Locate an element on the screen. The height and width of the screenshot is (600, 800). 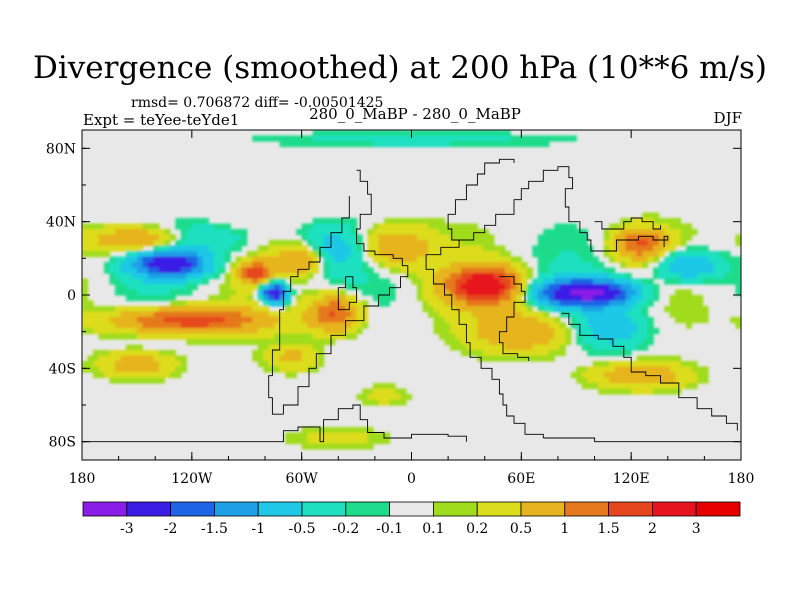
colorbar-label: 1.5 is located at coordinates (608, 529).